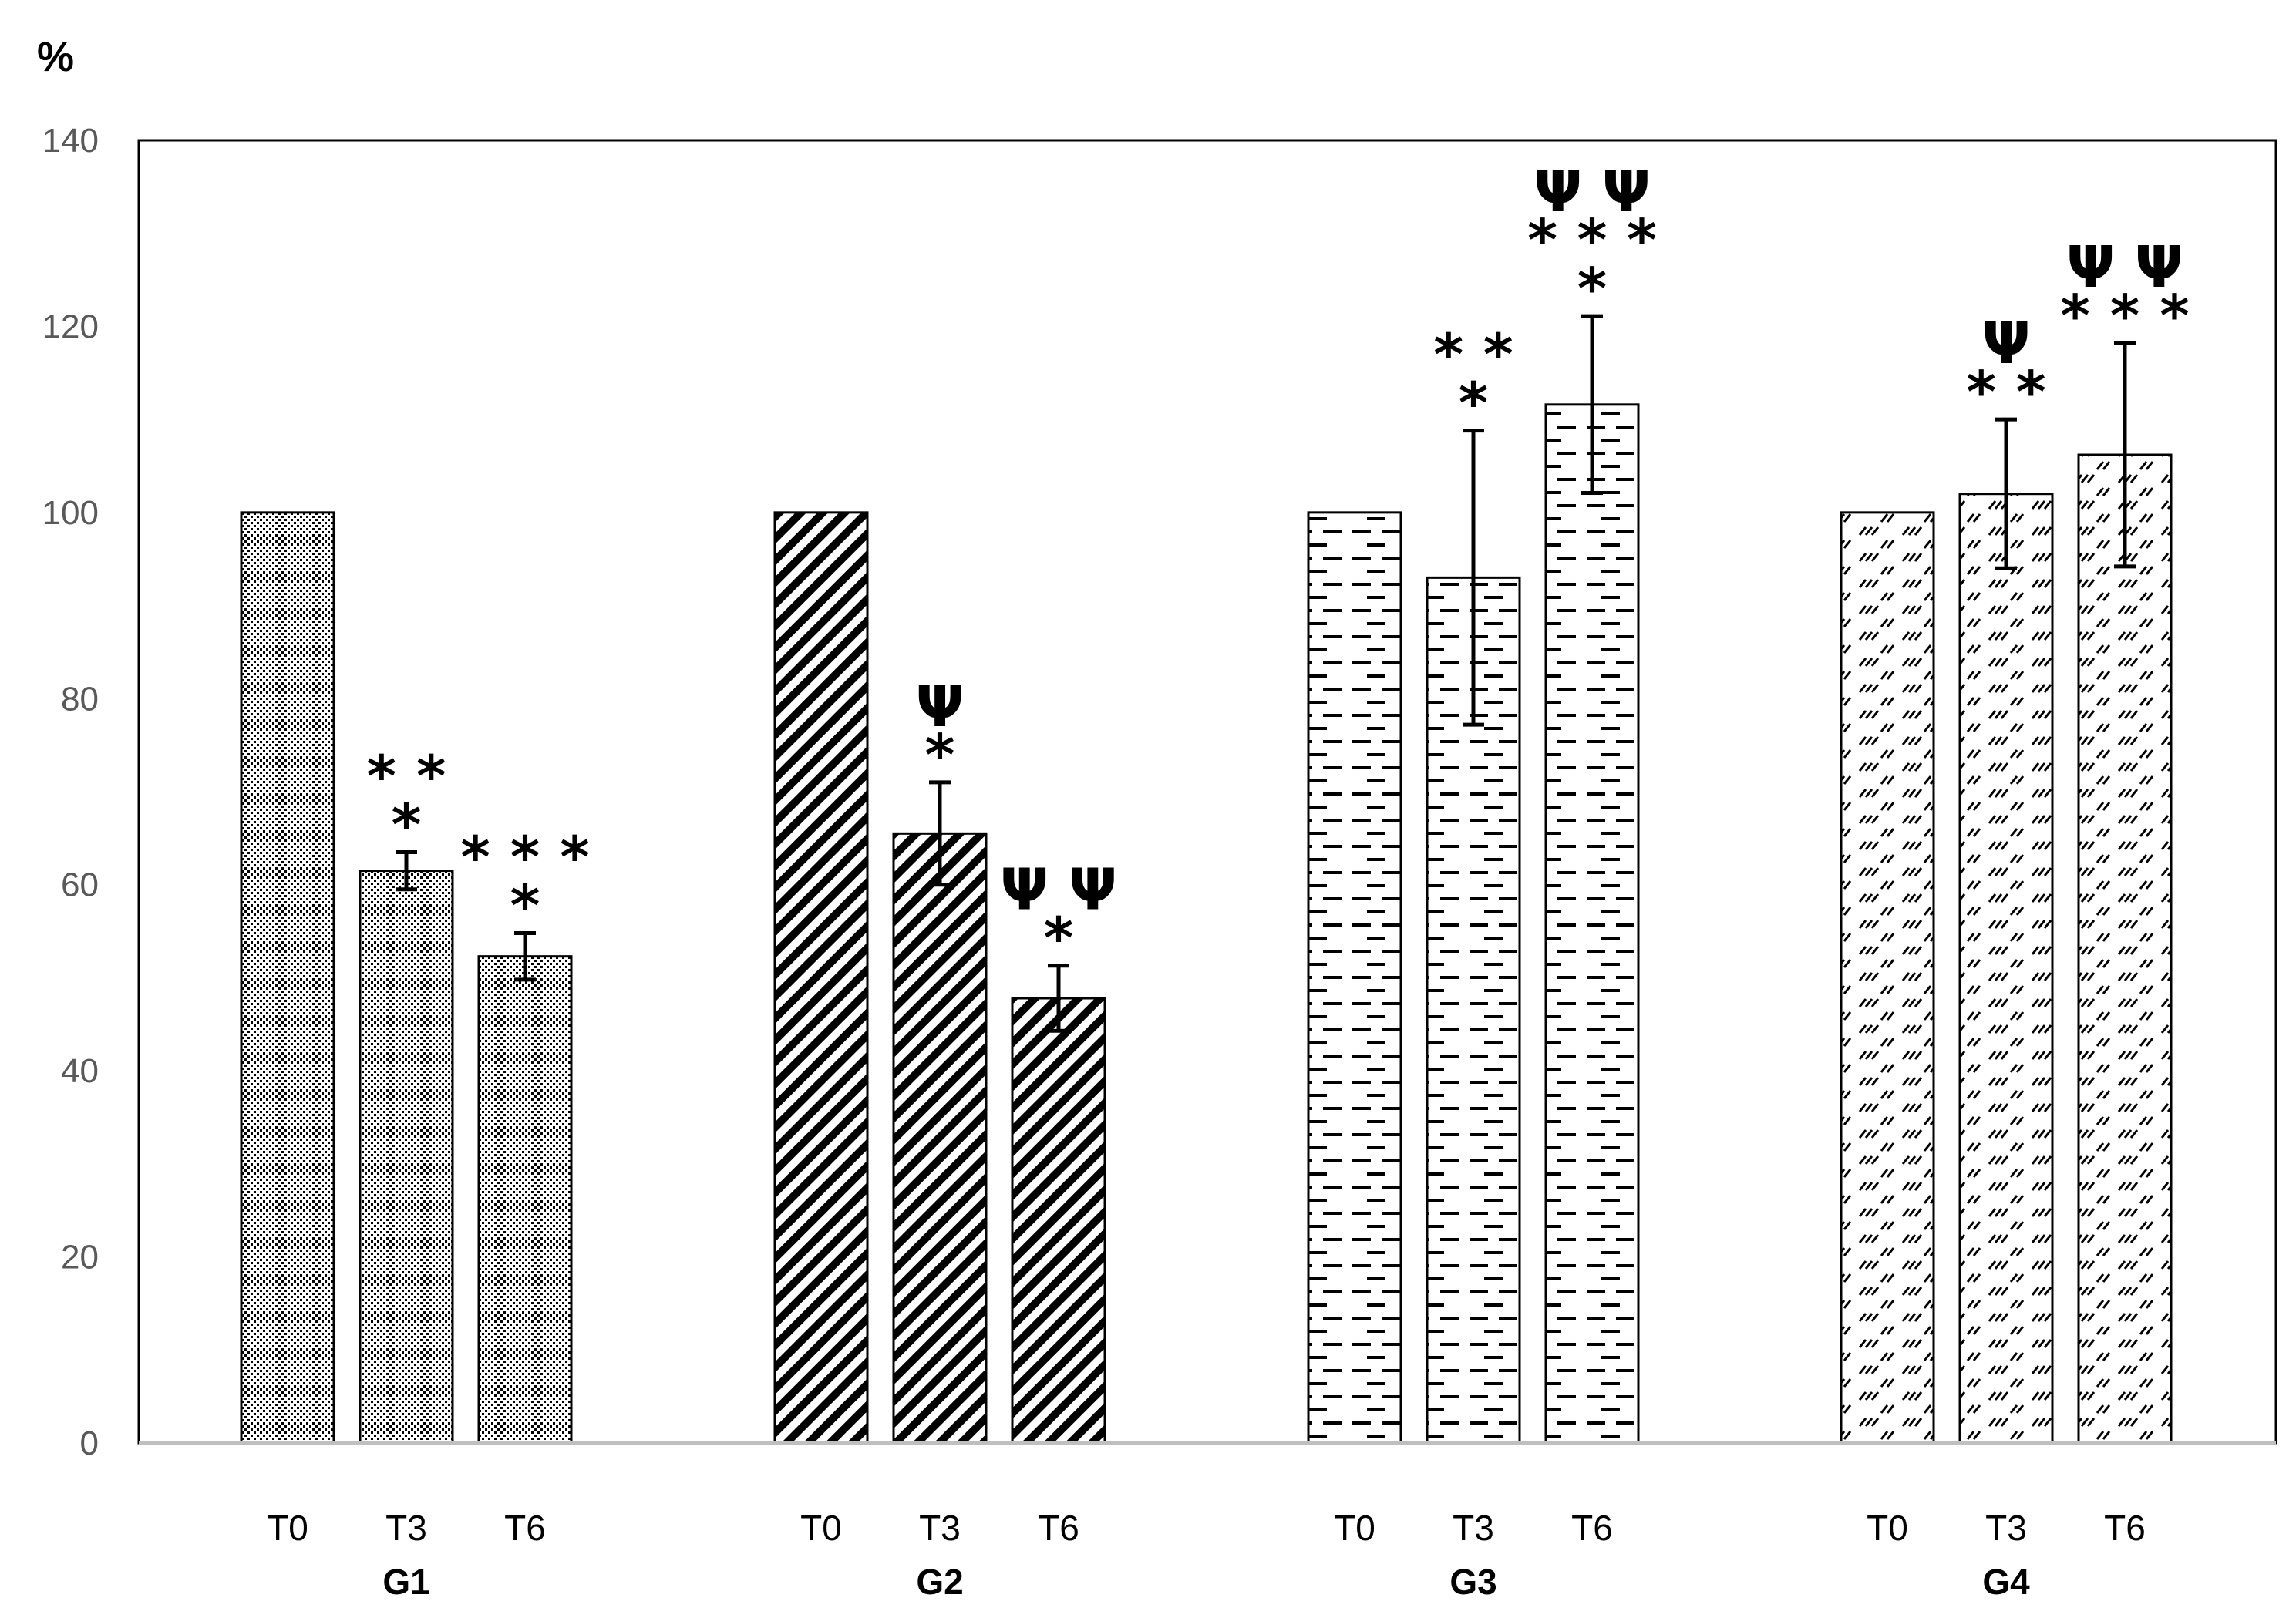 This screenshot has width=2296, height=1618. What do you see at coordinates (940, 1138) in the screenshot?
I see `bar-g2-t3` at bounding box center [940, 1138].